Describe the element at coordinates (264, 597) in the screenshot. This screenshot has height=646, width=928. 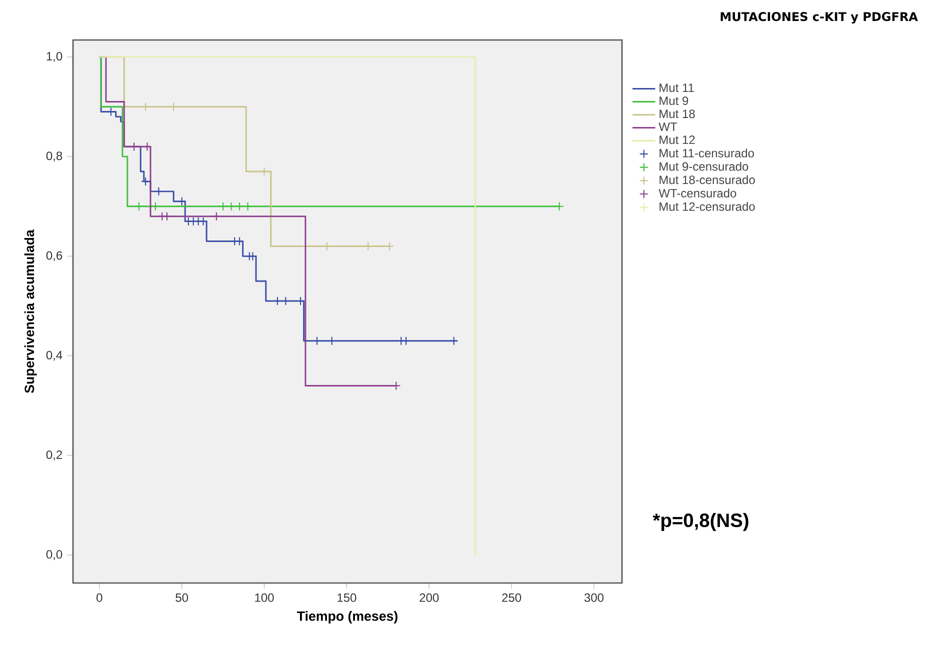
I see `x-tick-label: 100` at that location.